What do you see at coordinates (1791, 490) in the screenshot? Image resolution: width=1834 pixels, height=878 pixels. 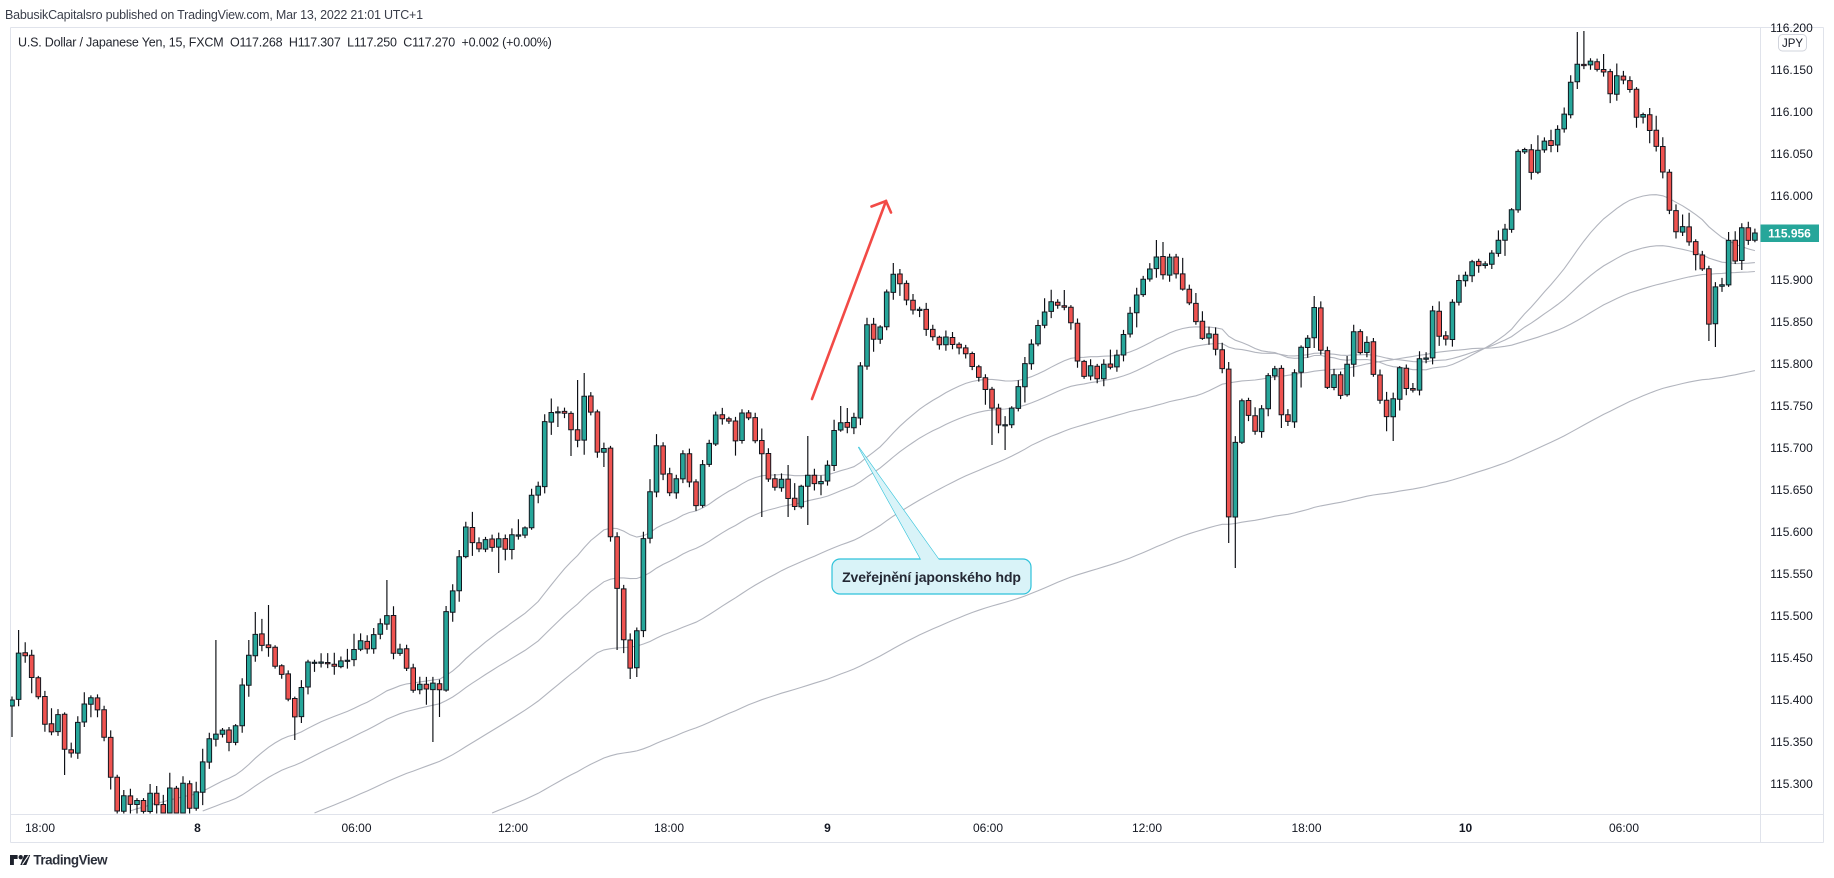 I see `svg-text: 115.650` at bounding box center [1791, 490].